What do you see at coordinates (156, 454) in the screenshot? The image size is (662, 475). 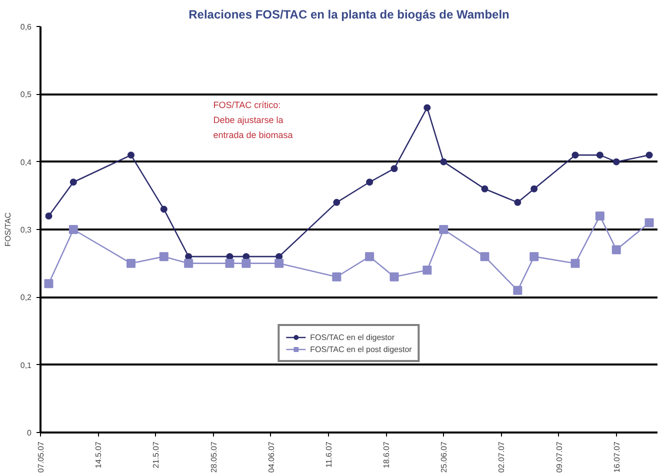 I see `x-tick-label: 21.5.07` at bounding box center [156, 454].